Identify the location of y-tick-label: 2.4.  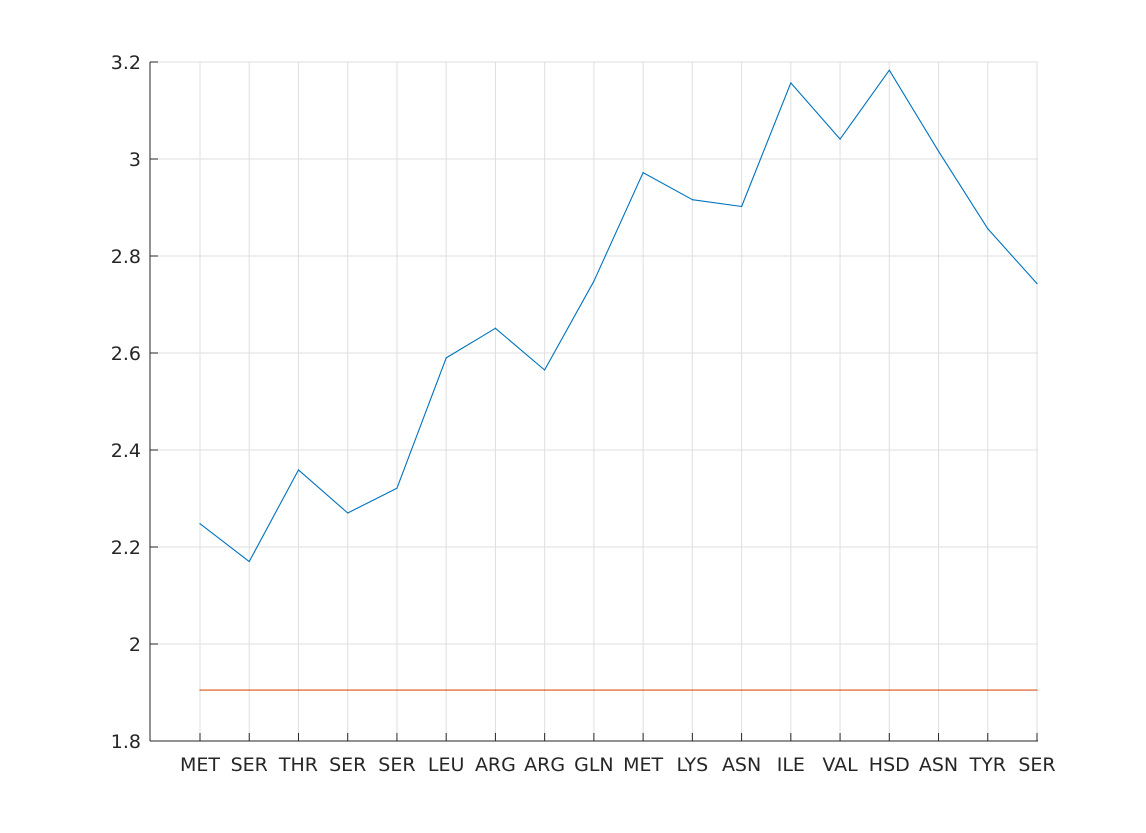
(126, 451).